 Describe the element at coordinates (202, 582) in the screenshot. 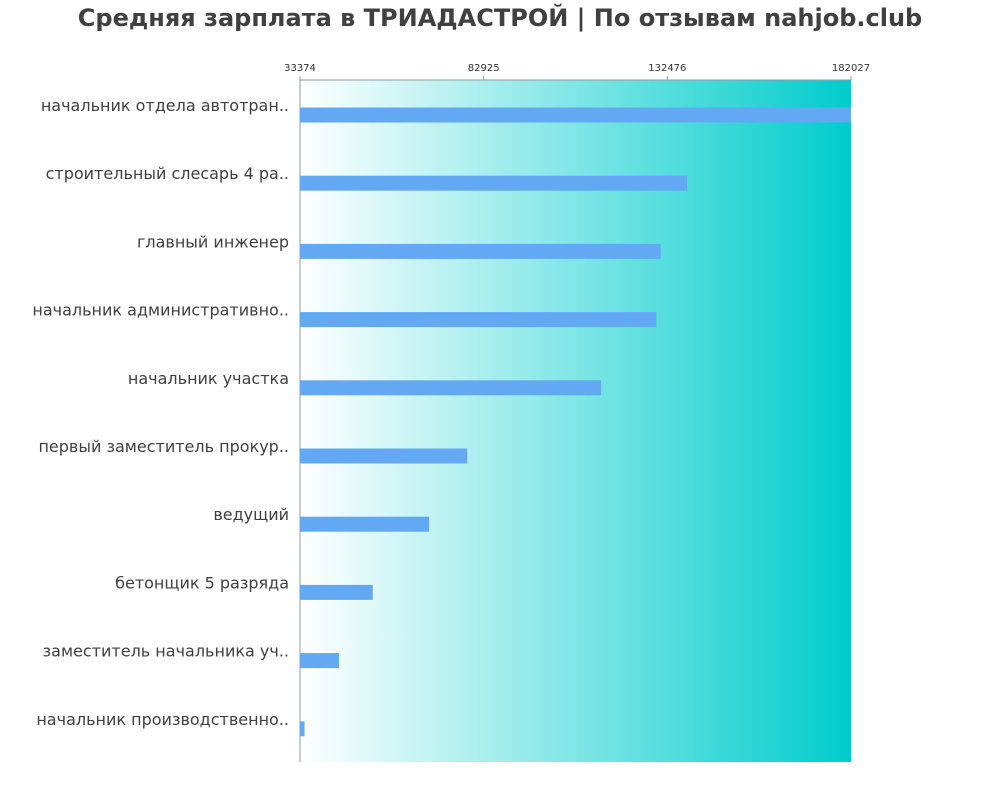

I see `category-label: бетонщик 5 разряда` at that location.